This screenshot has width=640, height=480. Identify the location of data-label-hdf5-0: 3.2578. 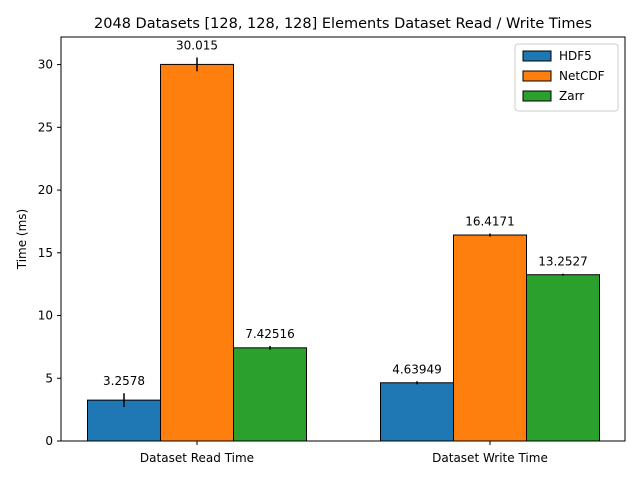
(124, 381).